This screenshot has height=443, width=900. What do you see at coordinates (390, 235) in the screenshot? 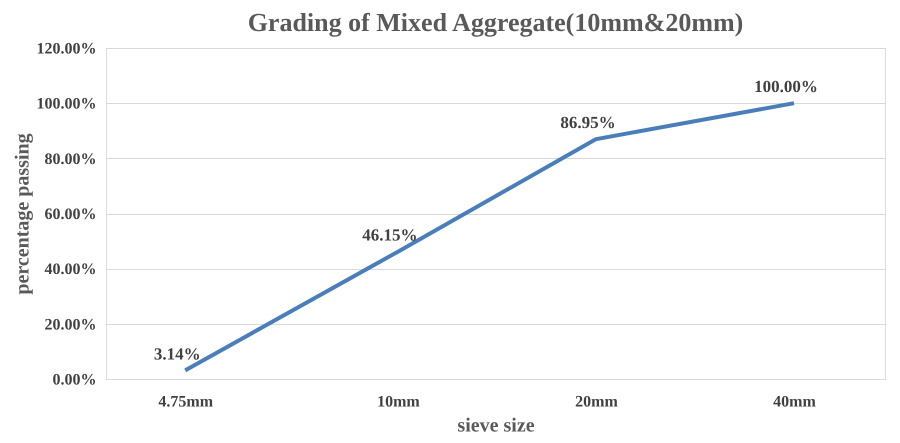
I see `data-label: 46.15%` at bounding box center [390, 235].